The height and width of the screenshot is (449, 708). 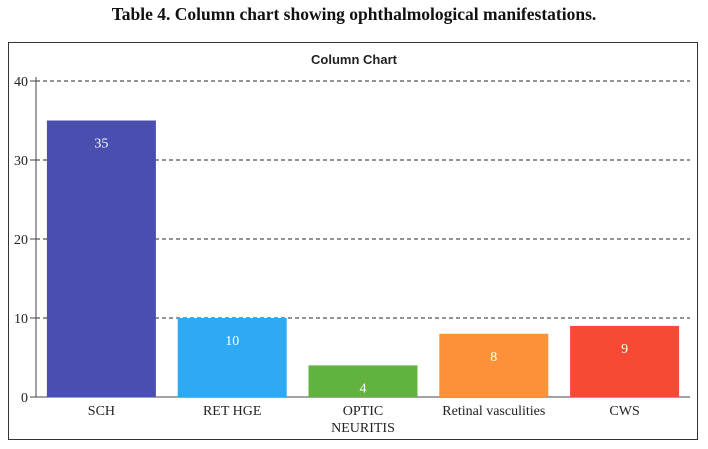 I want to click on y-tick-label-10: 10, so click(x=21, y=319).